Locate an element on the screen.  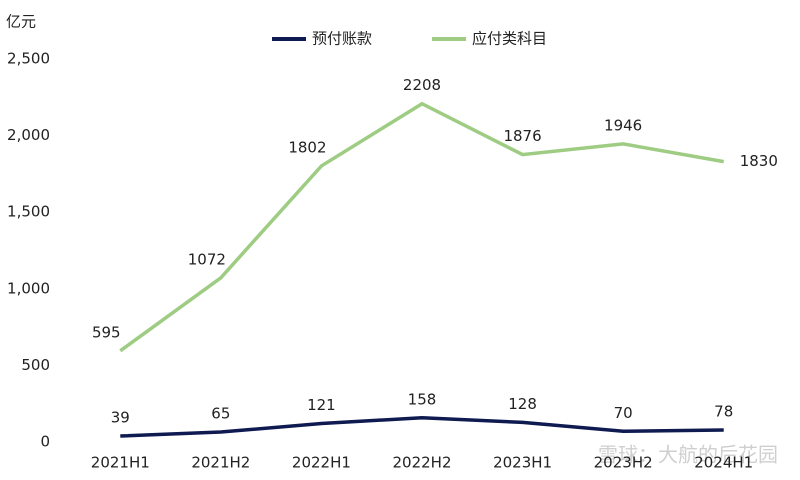
data-label: 1830 is located at coordinates (759, 161).